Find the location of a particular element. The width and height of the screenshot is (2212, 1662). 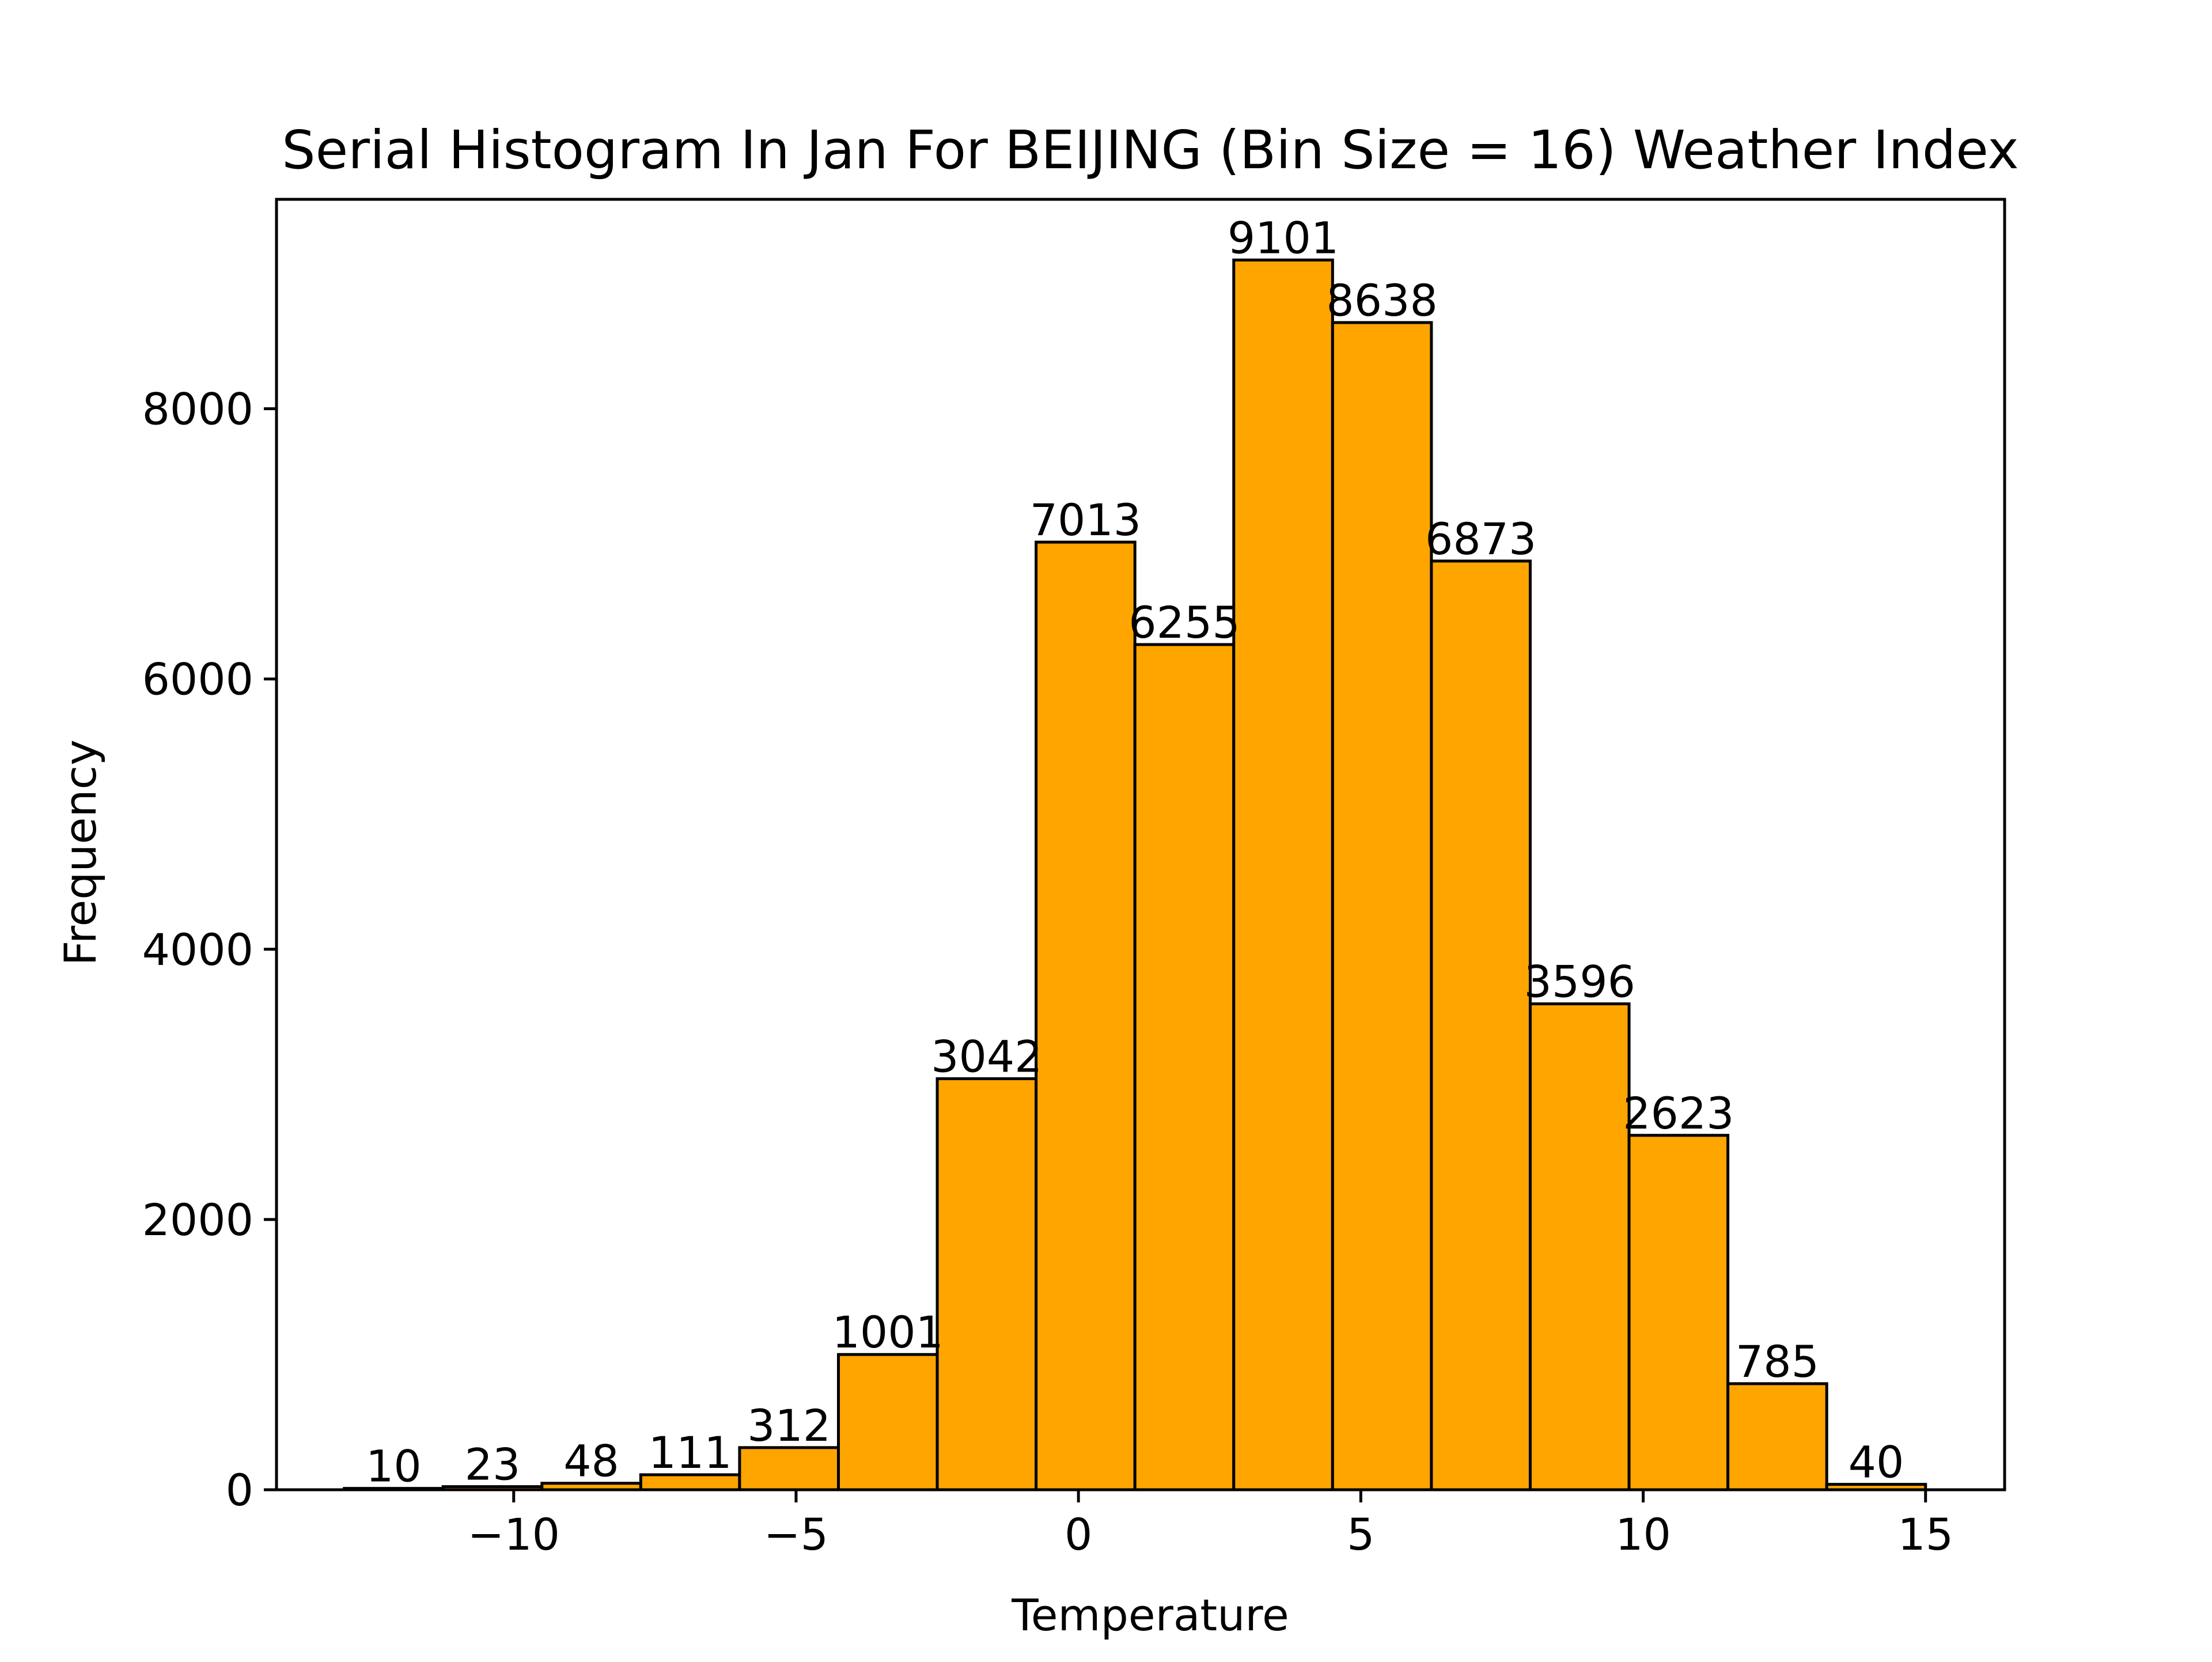

bar-value-label: 9101 is located at coordinates (1283, 237).